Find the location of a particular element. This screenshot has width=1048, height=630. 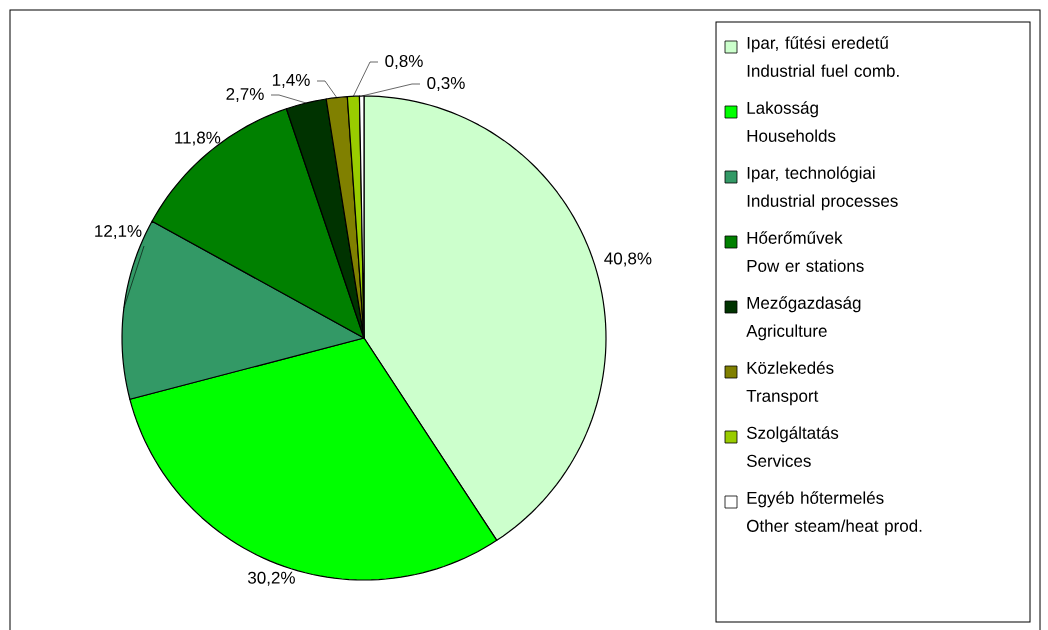

legend-label: Lakosság Households is located at coordinates (791, 121).